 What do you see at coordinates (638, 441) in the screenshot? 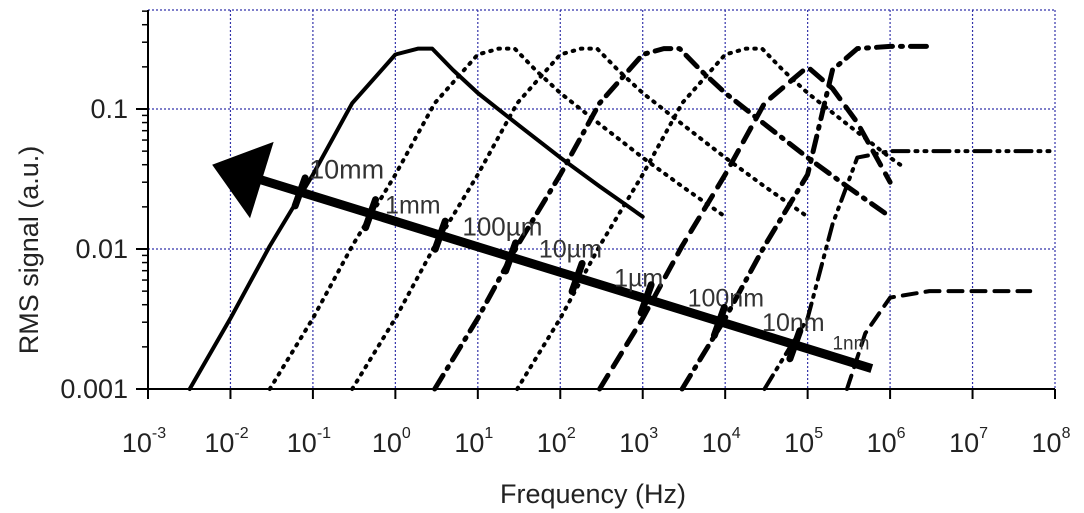
I see `x-tick-label: 10³` at bounding box center [638, 441].